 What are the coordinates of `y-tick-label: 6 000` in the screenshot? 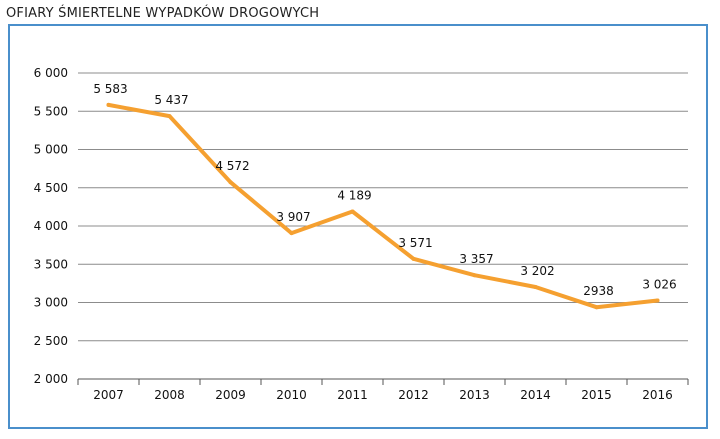 It's located at (51, 73).